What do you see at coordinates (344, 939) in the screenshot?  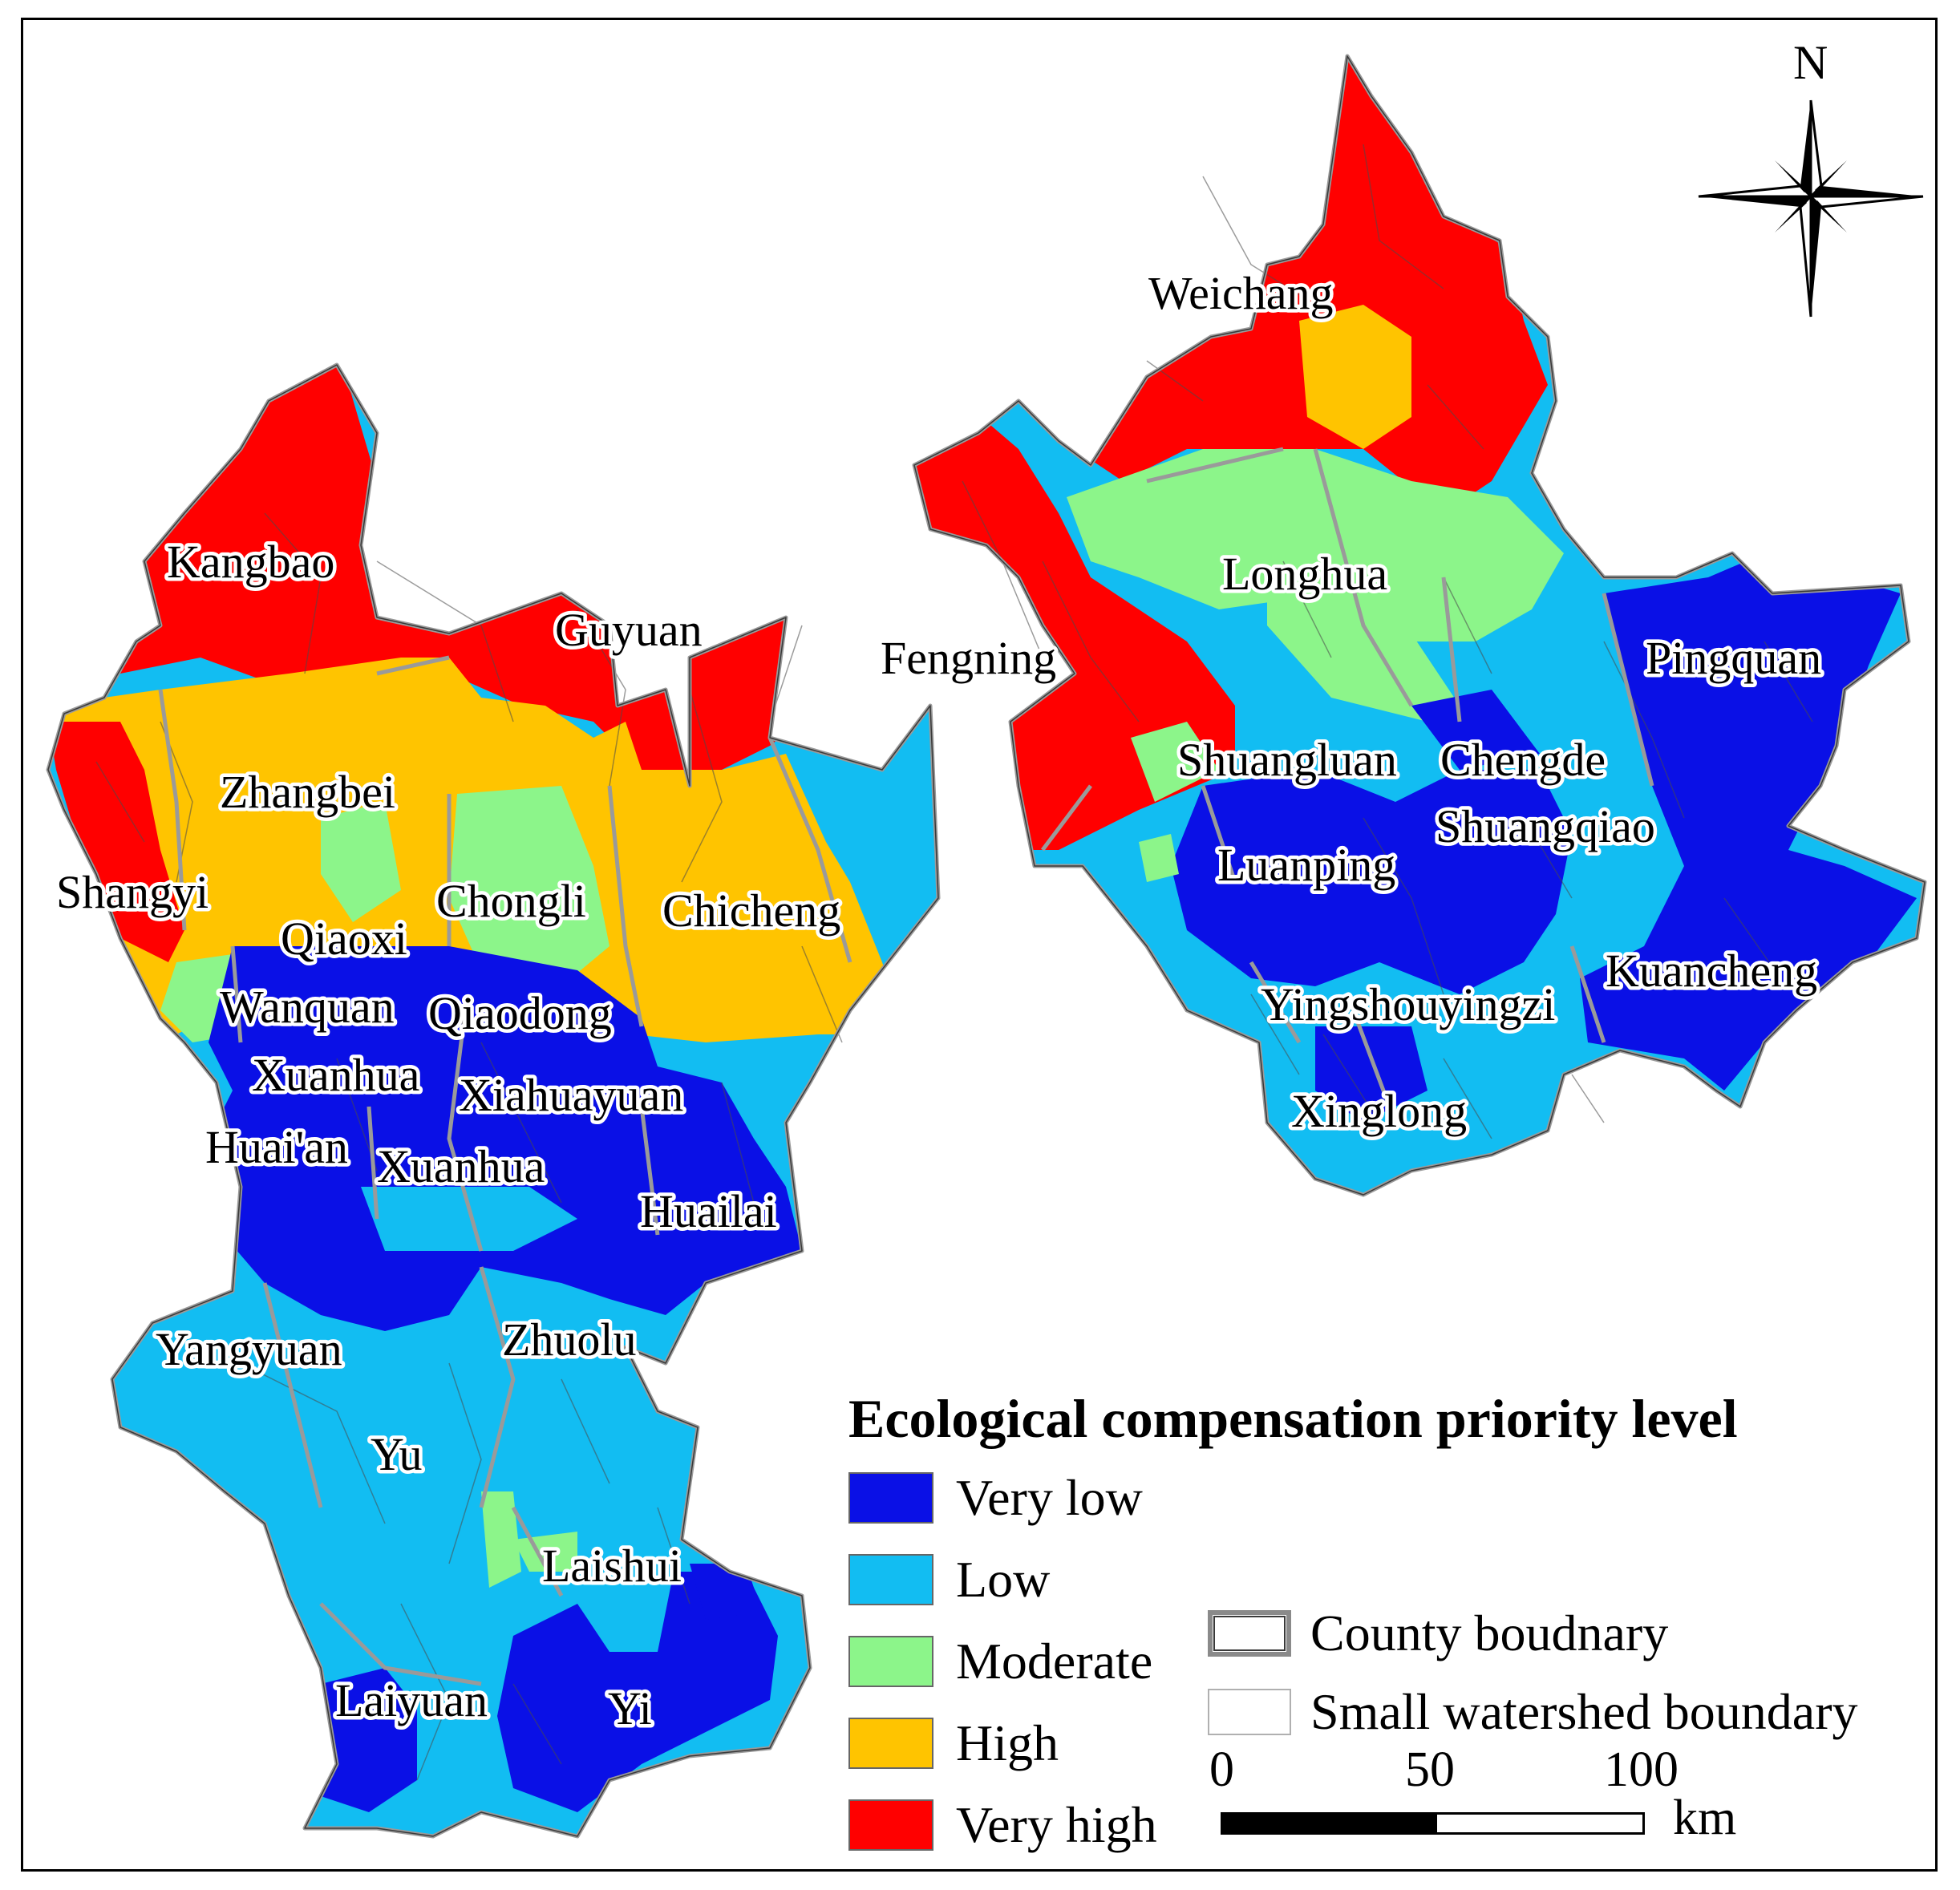 I see `county-label: Qiaoxi` at bounding box center [344, 939].